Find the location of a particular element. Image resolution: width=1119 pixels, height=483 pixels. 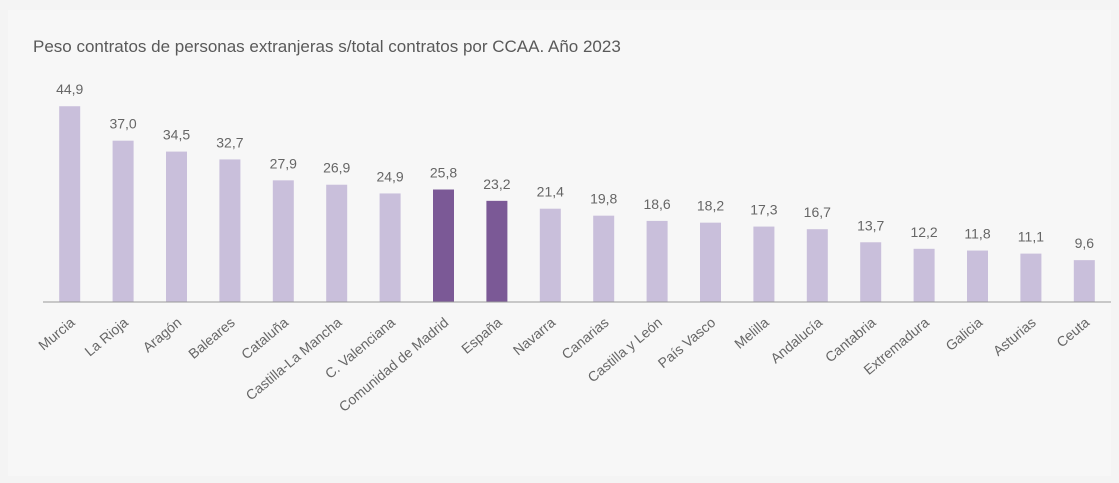

value-label: 32,7 is located at coordinates (229, 142).